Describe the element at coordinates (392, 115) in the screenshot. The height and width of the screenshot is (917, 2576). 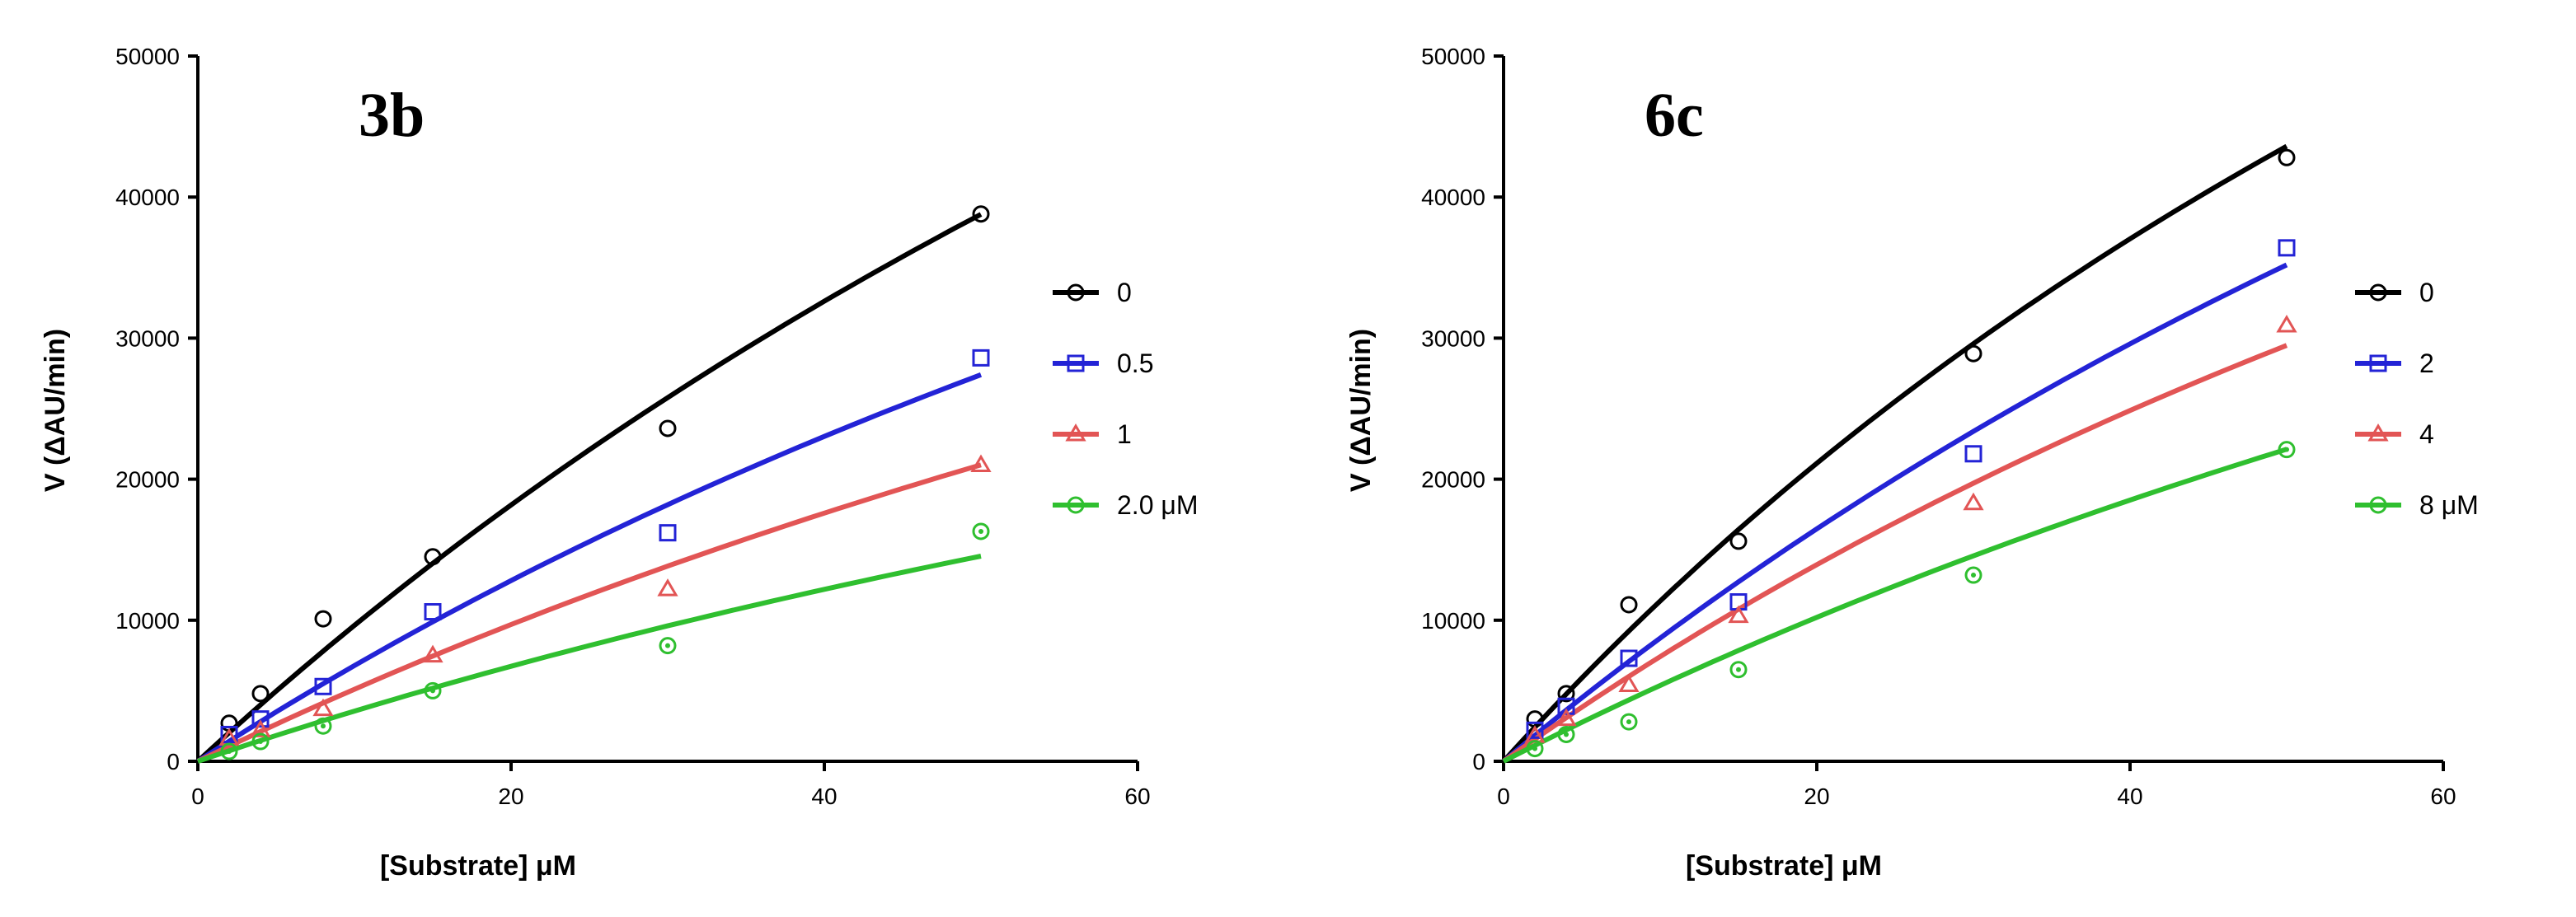
I see `panel-title: 3b` at that location.